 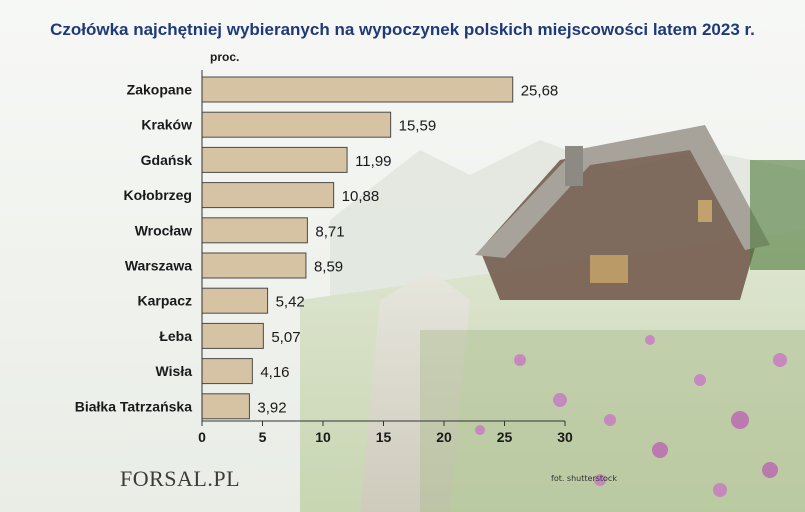 What do you see at coordinates (163, 230) in the screenshot?
I see `category-label: Wrocław` at bounding box center [163, 230].